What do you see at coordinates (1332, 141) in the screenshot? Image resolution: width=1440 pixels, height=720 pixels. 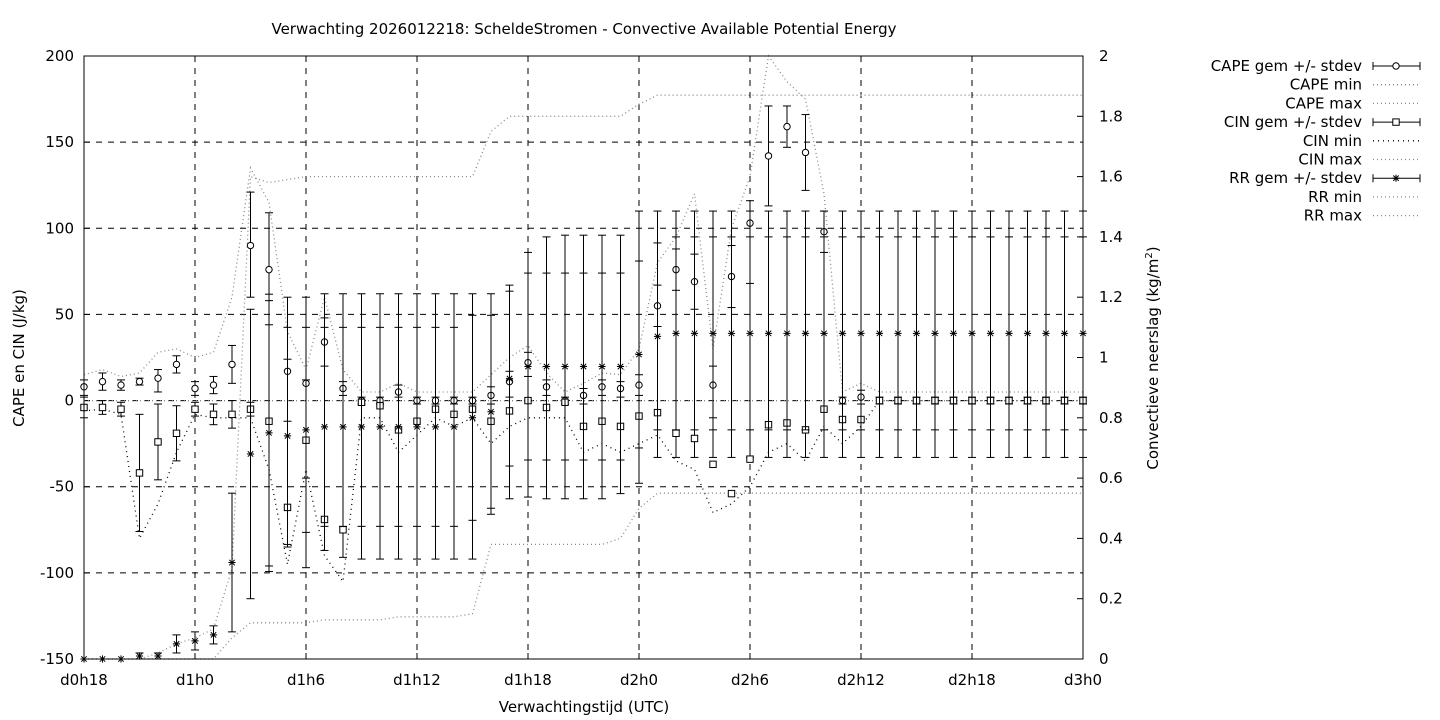 I see `legend-label: CIN min` at bounding box center [1332, 141].